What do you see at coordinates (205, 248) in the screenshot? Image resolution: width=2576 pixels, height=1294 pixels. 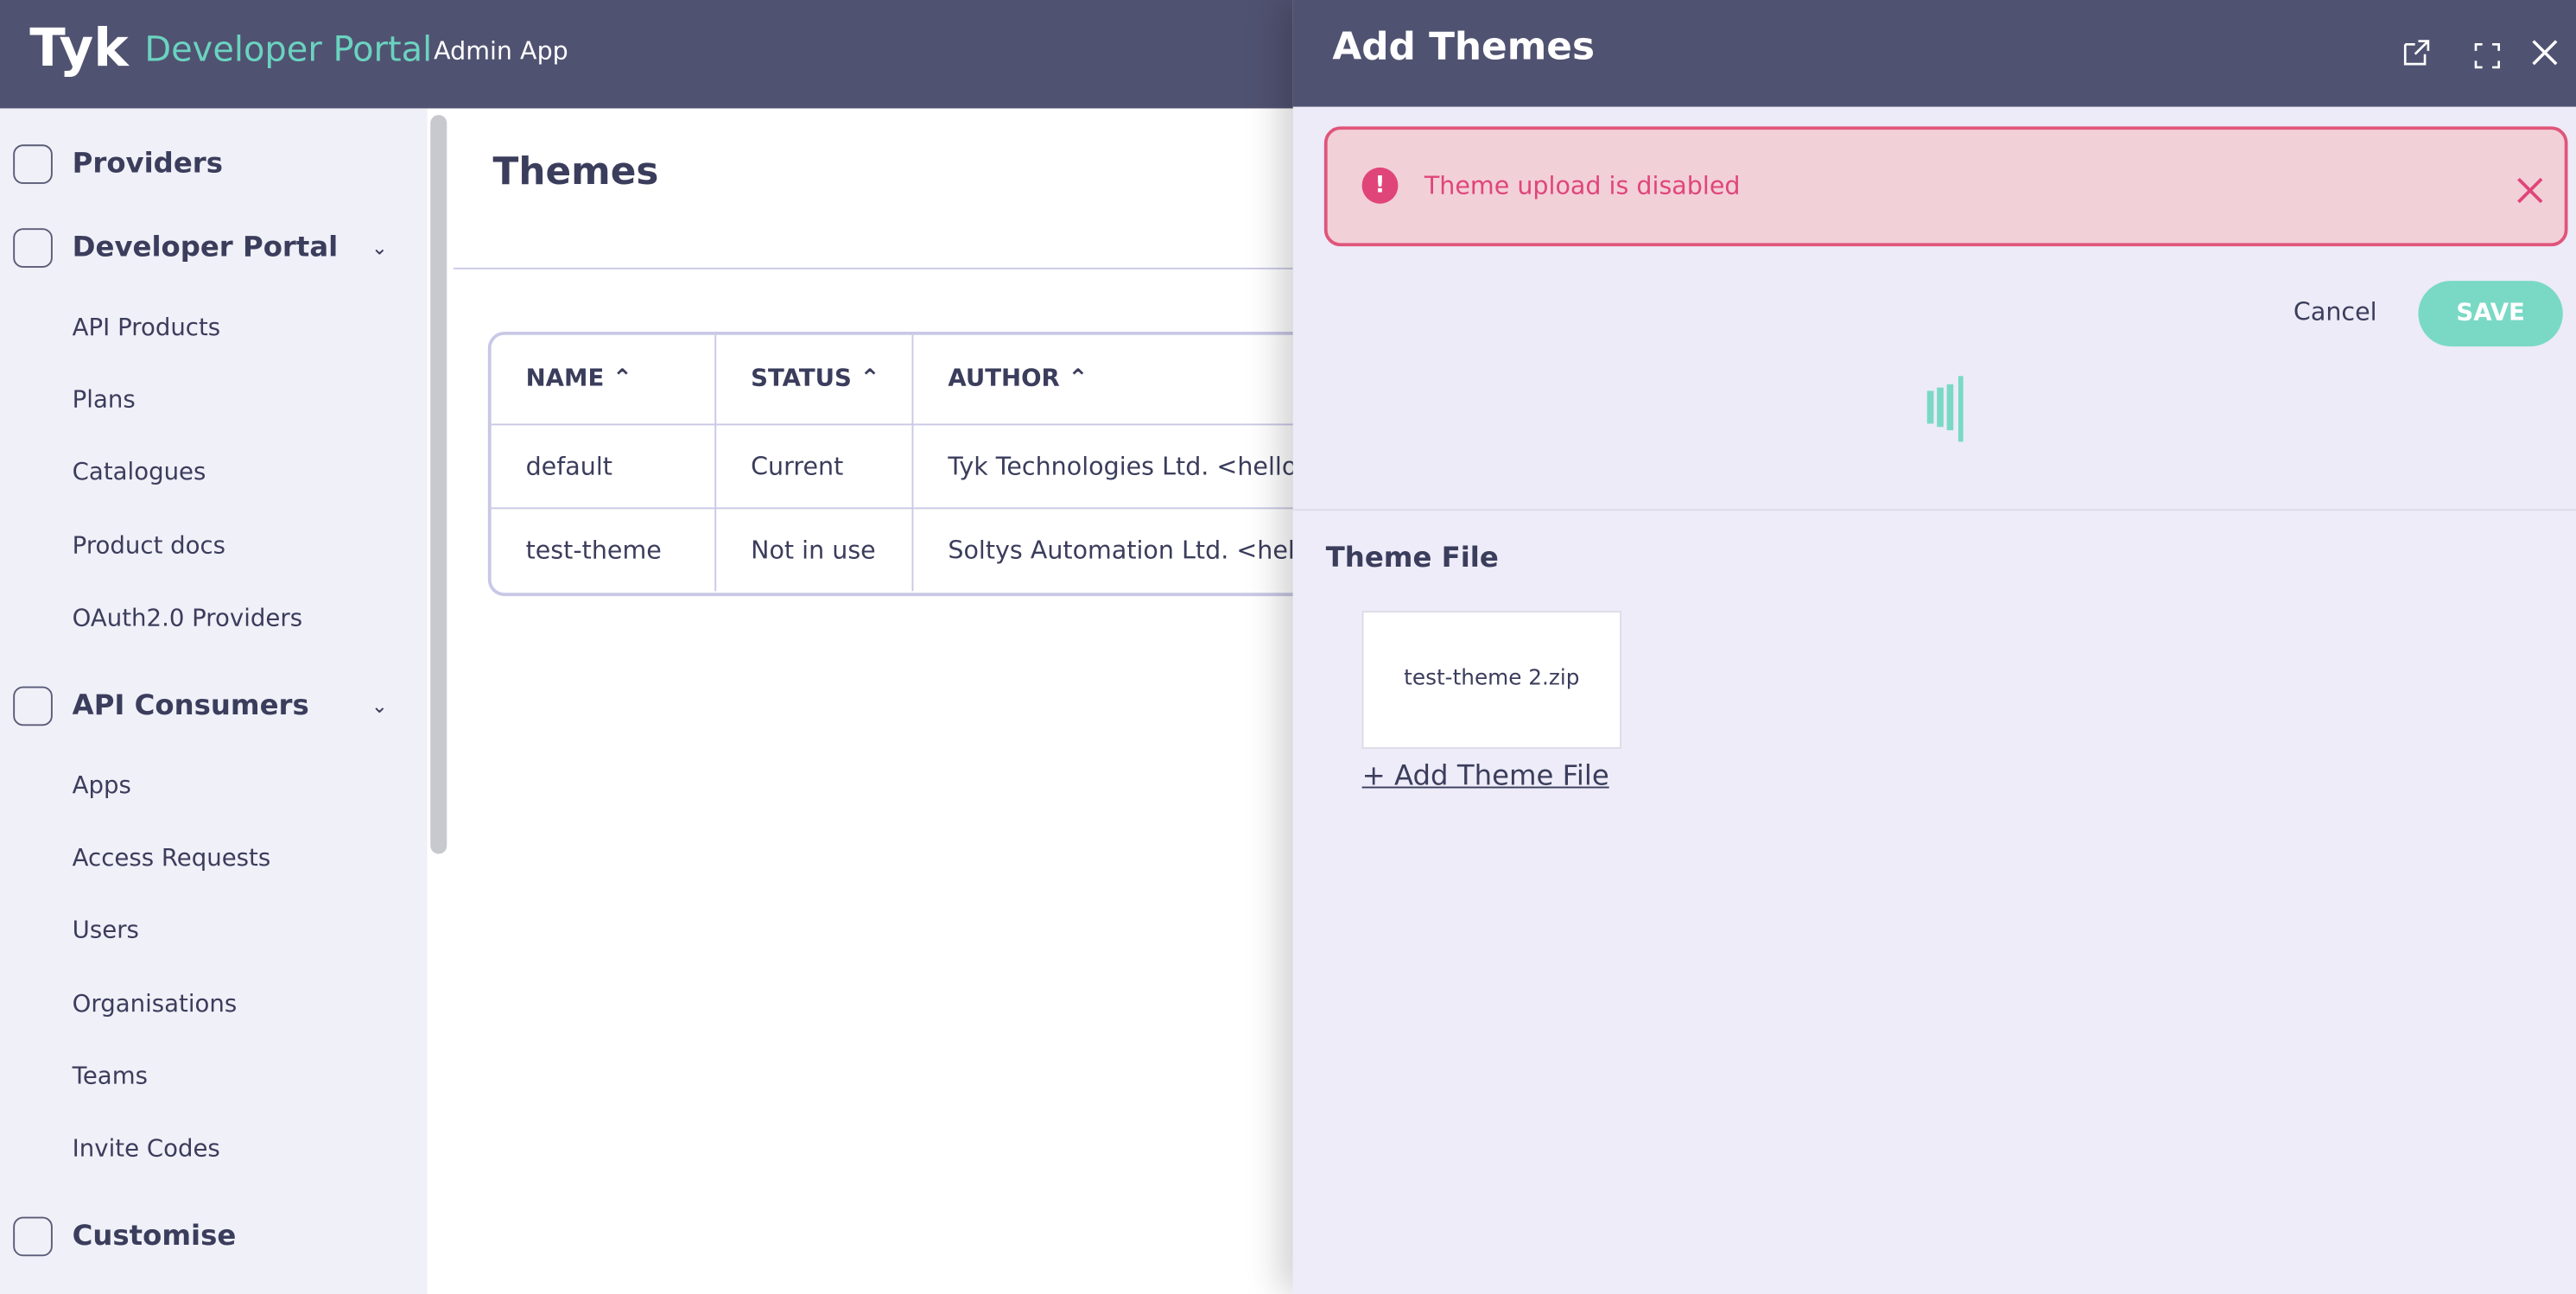 I see `nav-section: Developer Portal` at bounding box center [205, 248].